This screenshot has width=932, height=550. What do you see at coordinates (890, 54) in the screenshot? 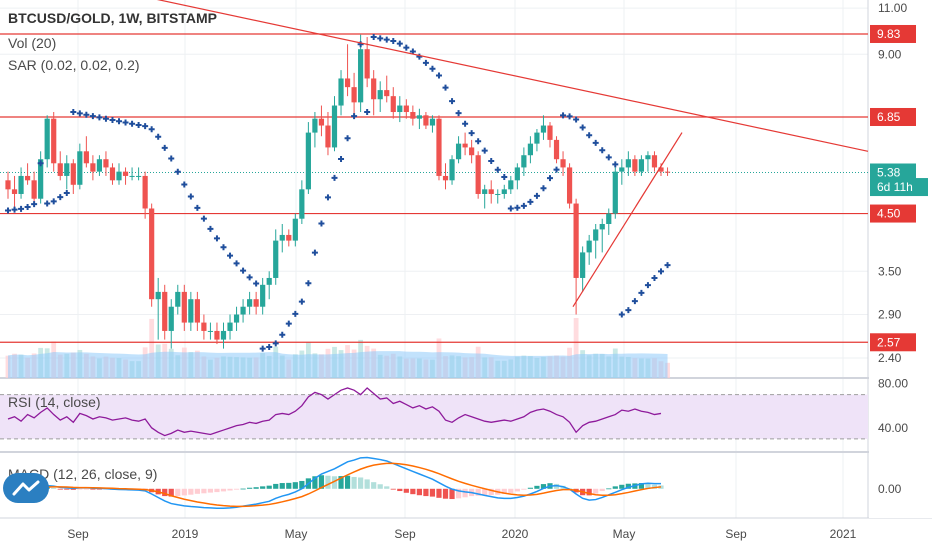
I see `price-tick-label: 9.00` at bounding box center [890, 54].